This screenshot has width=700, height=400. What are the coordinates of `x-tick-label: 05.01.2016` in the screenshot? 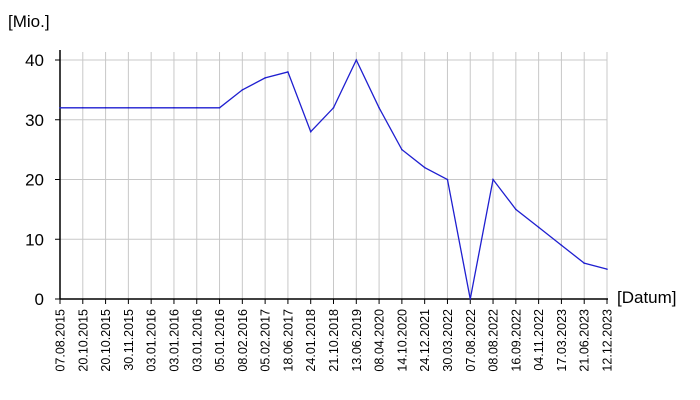 It's located at (220, 340).